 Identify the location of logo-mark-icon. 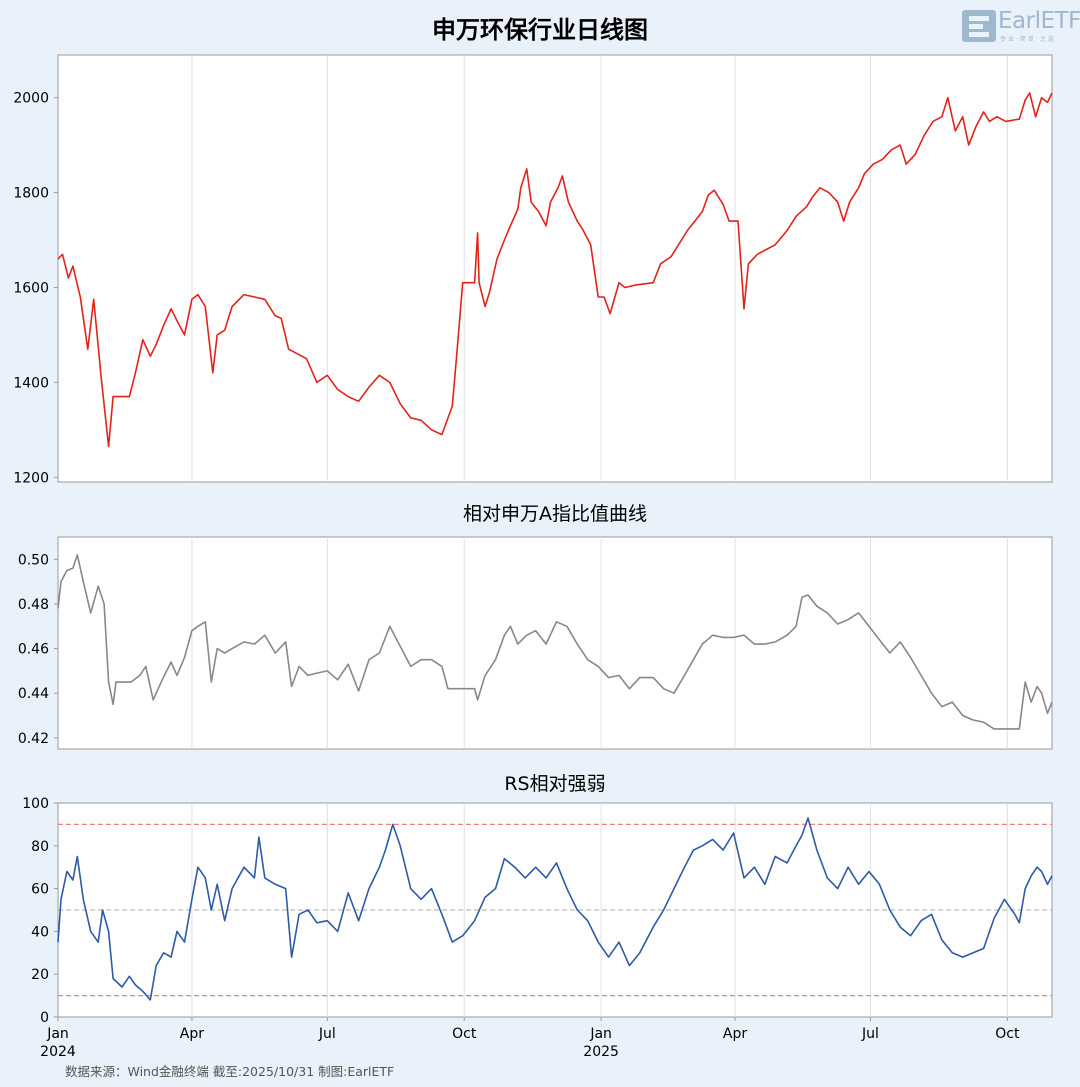
(979, 26).